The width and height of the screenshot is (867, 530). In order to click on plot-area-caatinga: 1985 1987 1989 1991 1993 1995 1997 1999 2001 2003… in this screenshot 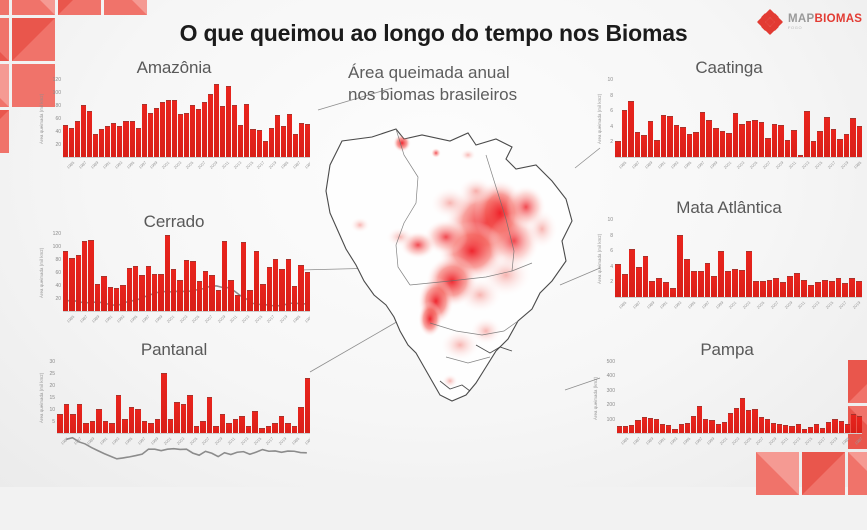, I will do `click(739, 125)`.